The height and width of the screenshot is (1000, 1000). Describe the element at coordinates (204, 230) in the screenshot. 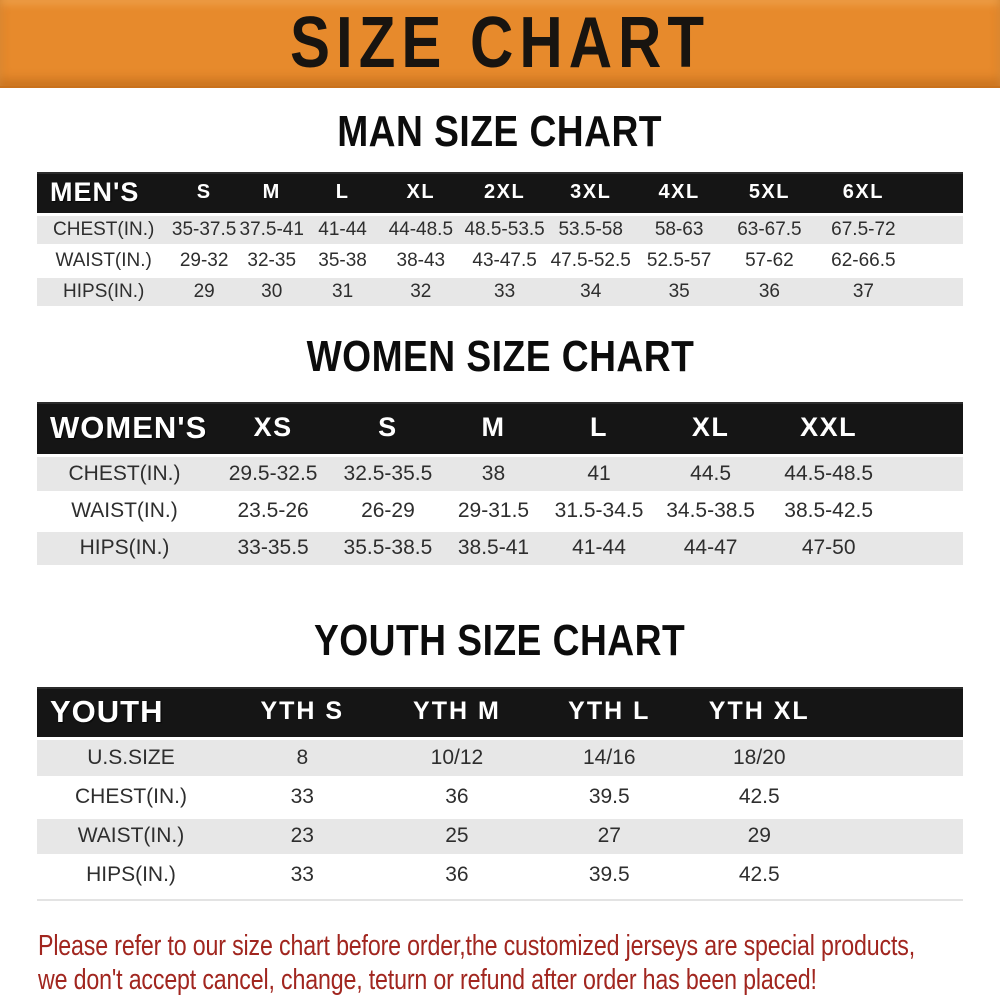

I see `men-cell: 35-37.5` at that location.